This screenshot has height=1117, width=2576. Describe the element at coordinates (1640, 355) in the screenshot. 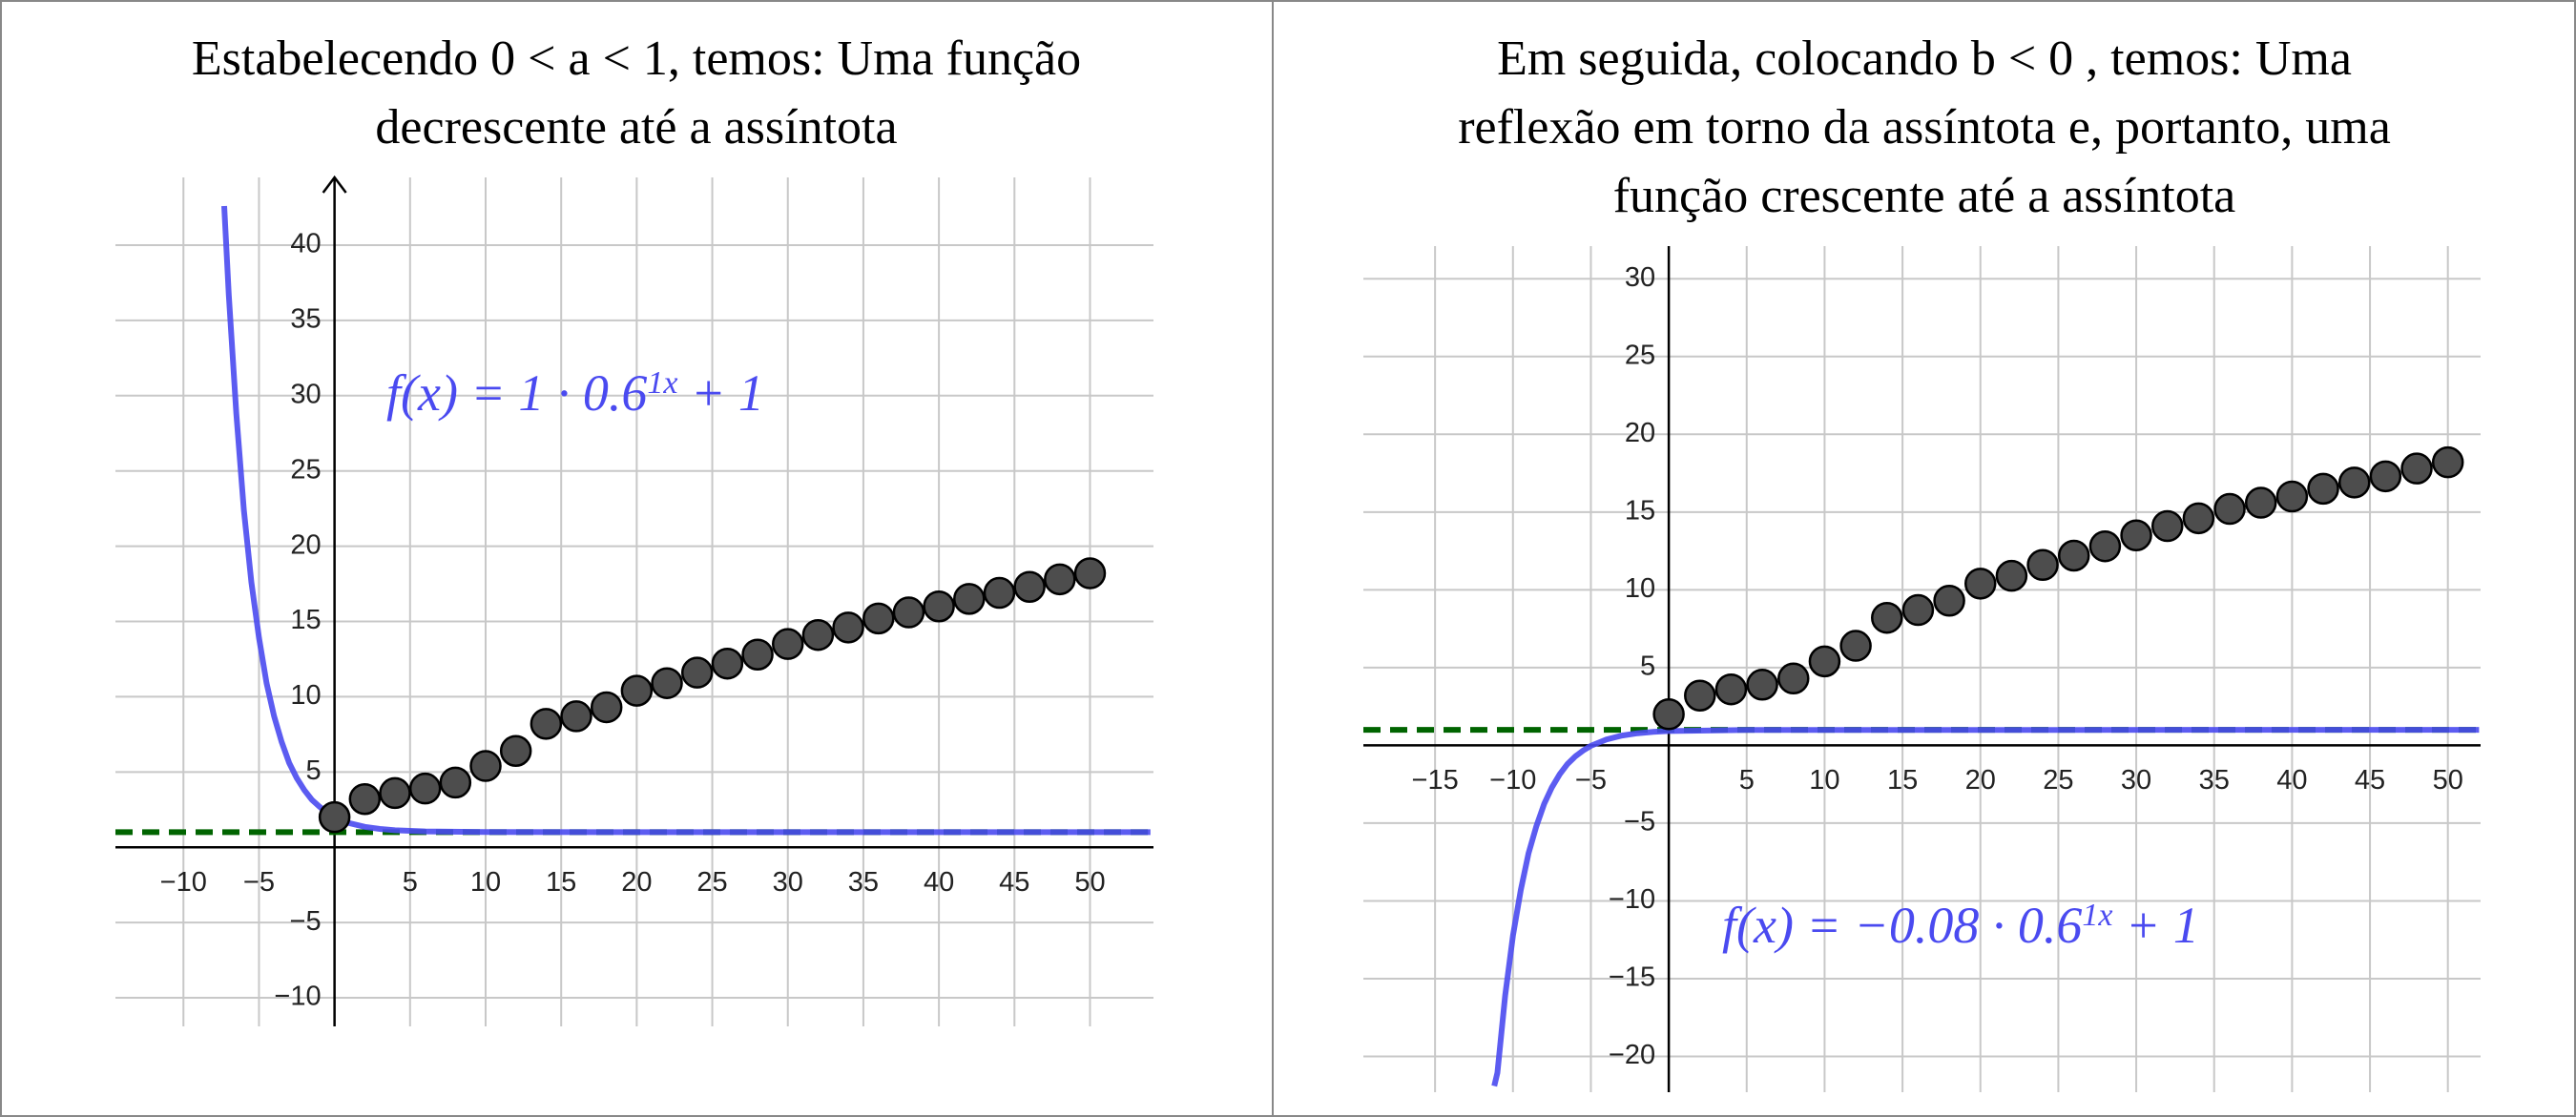

I see `y-tick-label: 25` at that location.